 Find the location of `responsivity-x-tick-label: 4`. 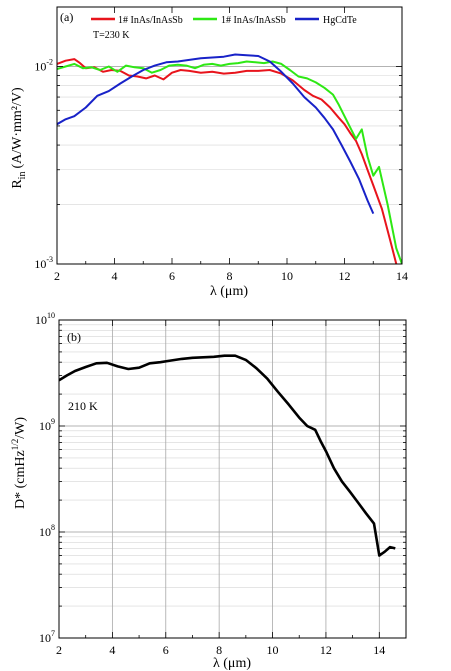

responsivity-x-tick-label: 4 is located at coordinates (115, 276).